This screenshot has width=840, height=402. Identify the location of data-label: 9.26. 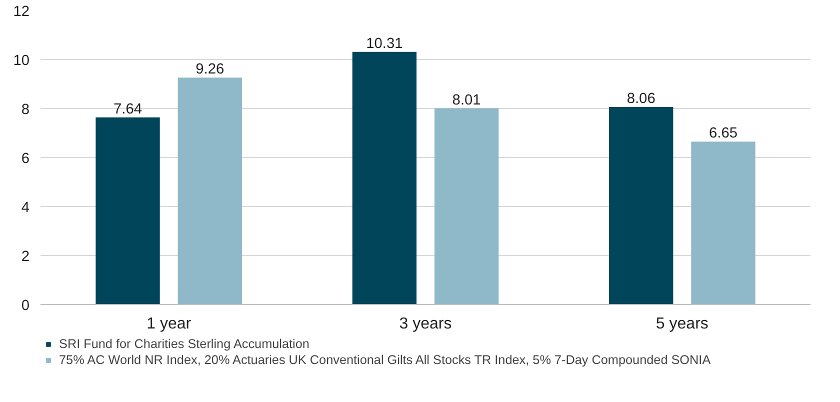
(210, 70).